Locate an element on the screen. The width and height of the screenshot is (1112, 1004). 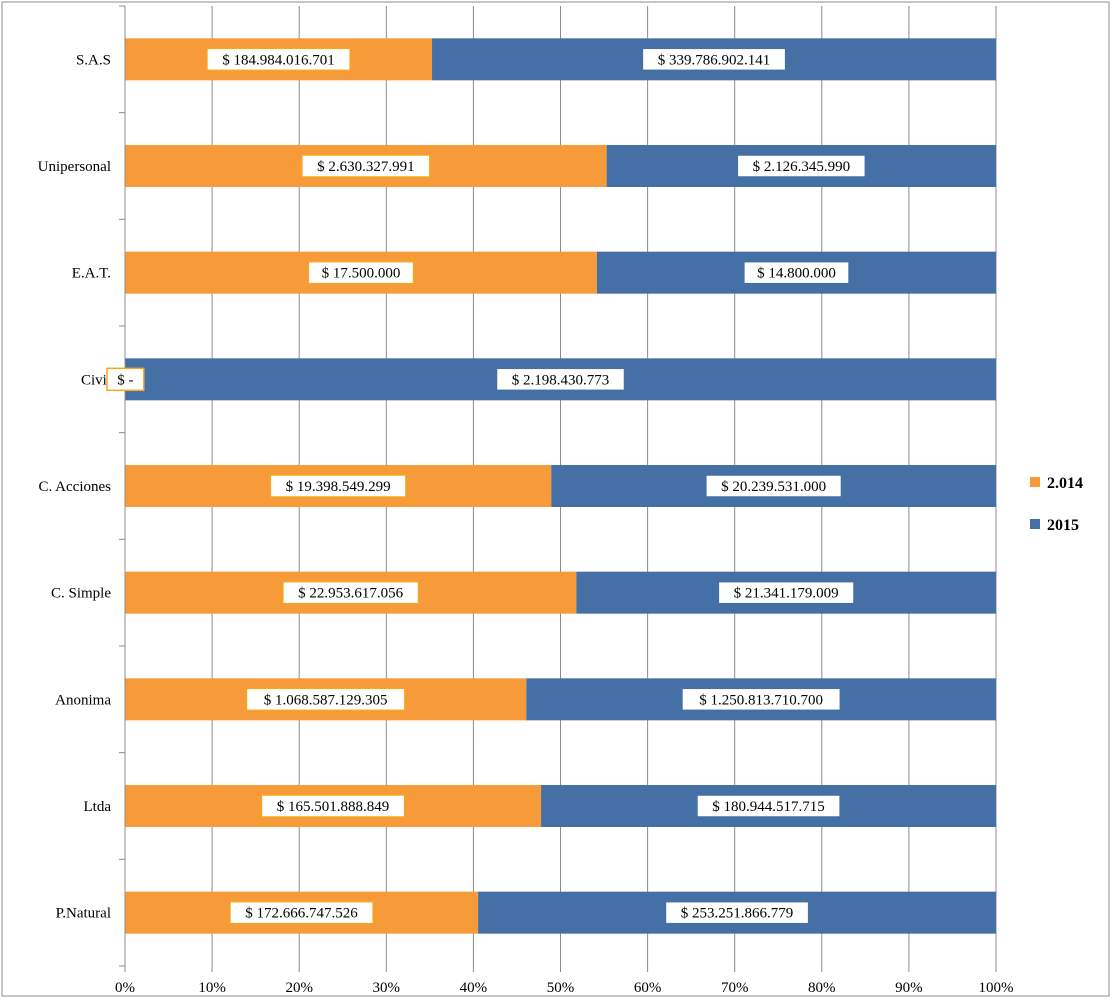
data-label: $ 20.239.531.000 is located at coordinates (773, 487).